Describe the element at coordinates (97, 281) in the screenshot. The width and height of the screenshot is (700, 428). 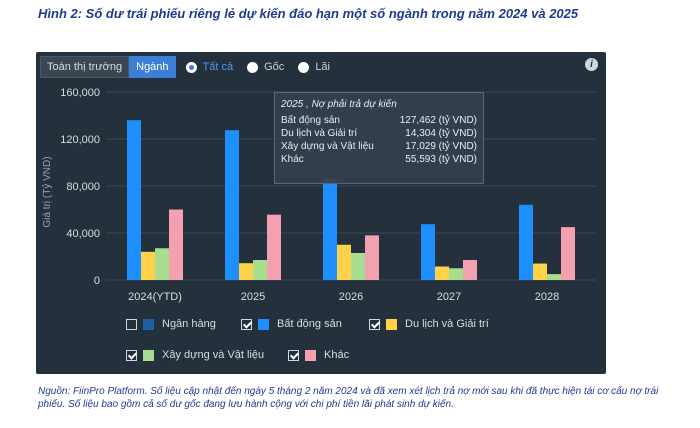
I see `y-tick-label: 0` at that location.